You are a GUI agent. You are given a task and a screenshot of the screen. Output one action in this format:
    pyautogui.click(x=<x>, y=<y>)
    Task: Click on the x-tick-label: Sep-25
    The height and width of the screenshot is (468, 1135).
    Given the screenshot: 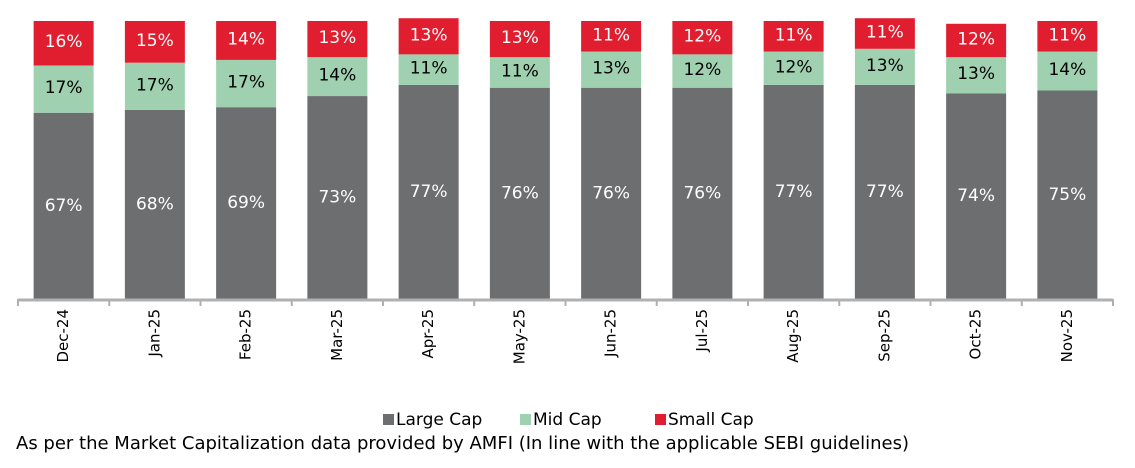 What is the action you would take?
    pyautogui.click(x=884, y=335)
    